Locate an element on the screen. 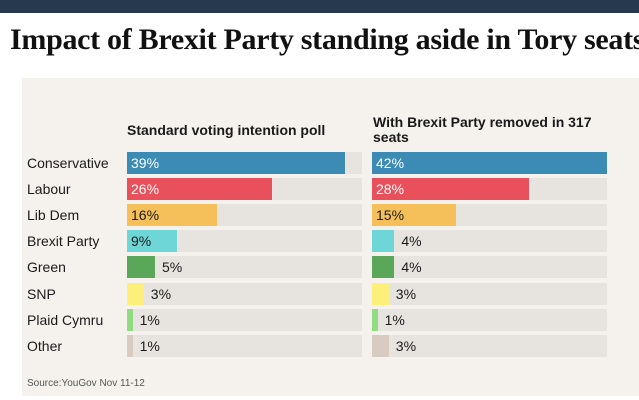 The width and height of the screenshot is (639, 400). value-label-removed-snp: 3% is located at coordinates (406, 293).